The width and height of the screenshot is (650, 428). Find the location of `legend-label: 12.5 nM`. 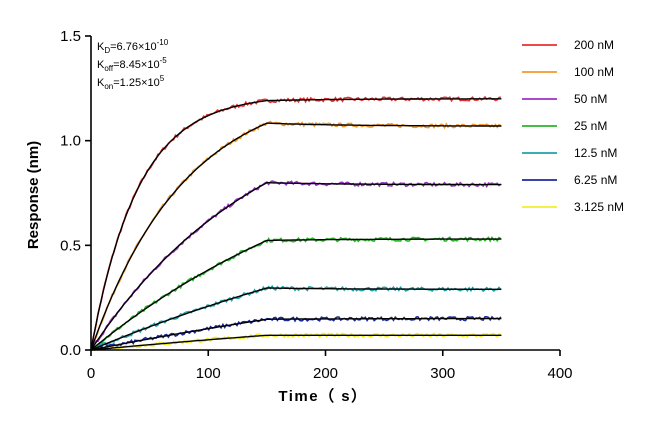

legend-label: 12.5 nM is located at coordinates (595, 153).